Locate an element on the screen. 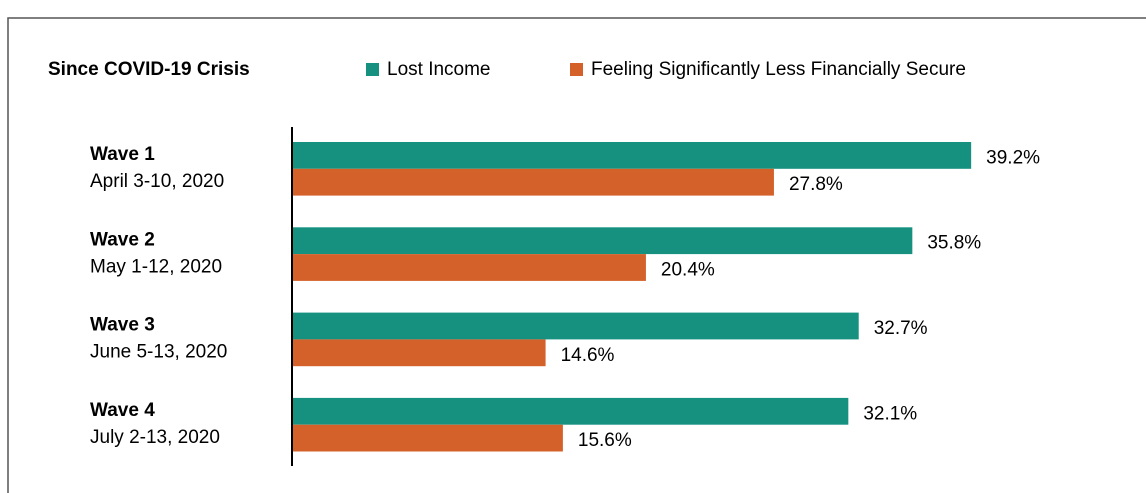  value-label: 20.4% is located at coordinates (688, 270).